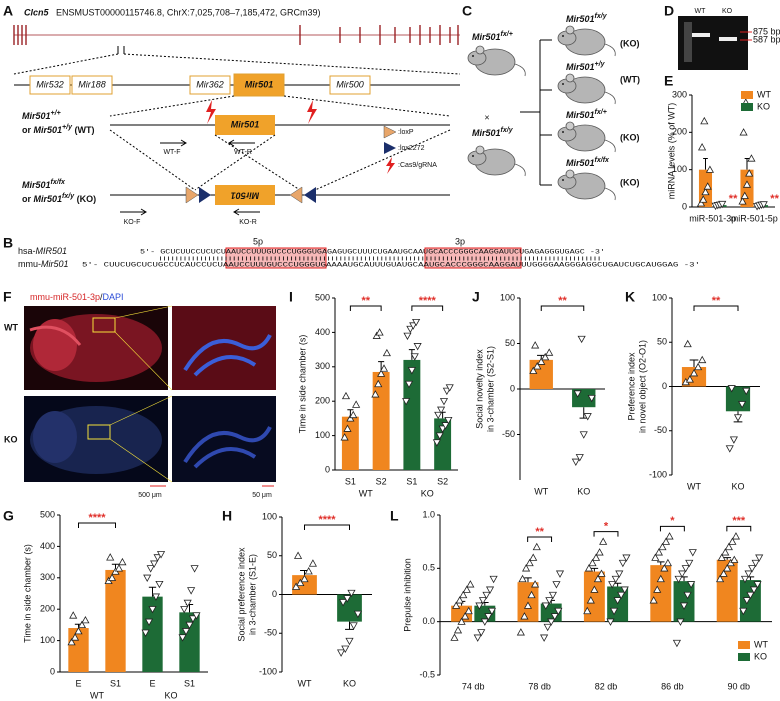 The height and width of the screenshot is (701, 780). I want to click on y-tick-label: 300, so click(322, 366).